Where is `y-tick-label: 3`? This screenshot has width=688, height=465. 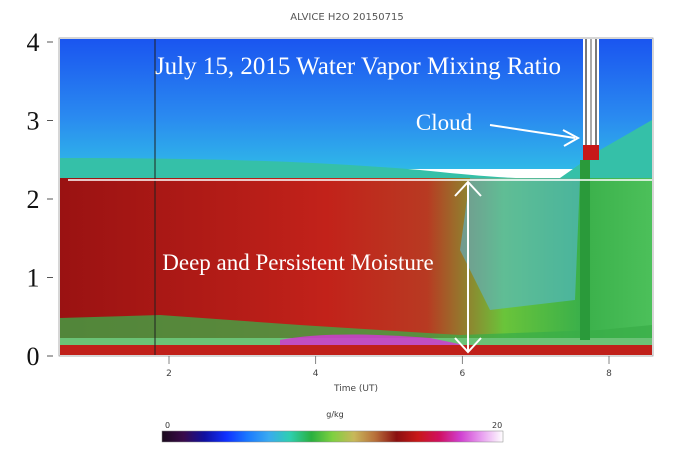
y-tick-label: 3 is located at coordinates (33, 121).